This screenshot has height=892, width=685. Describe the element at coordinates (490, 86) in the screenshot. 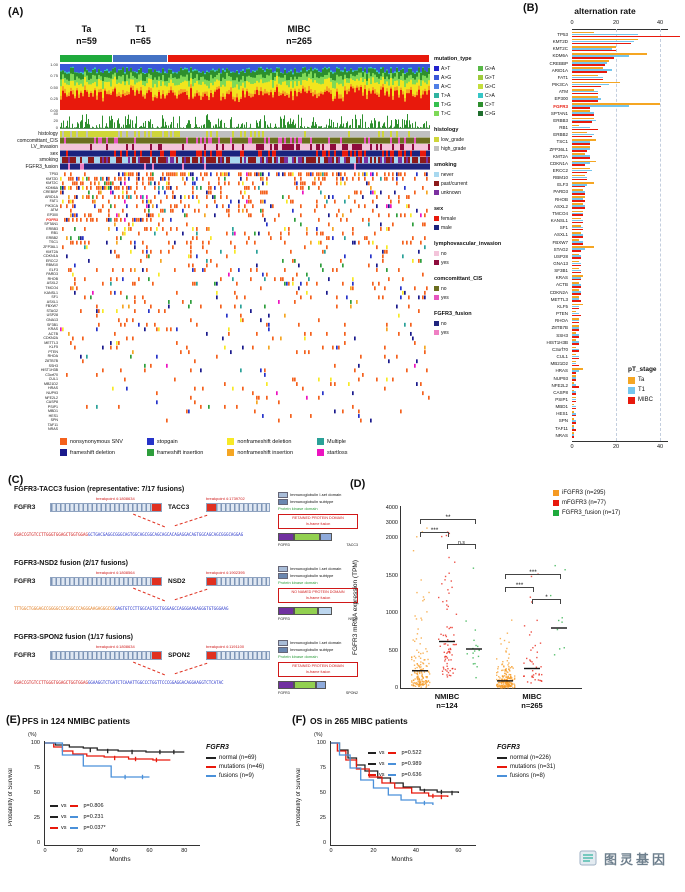

I see `legend-label: G>C` at that location.